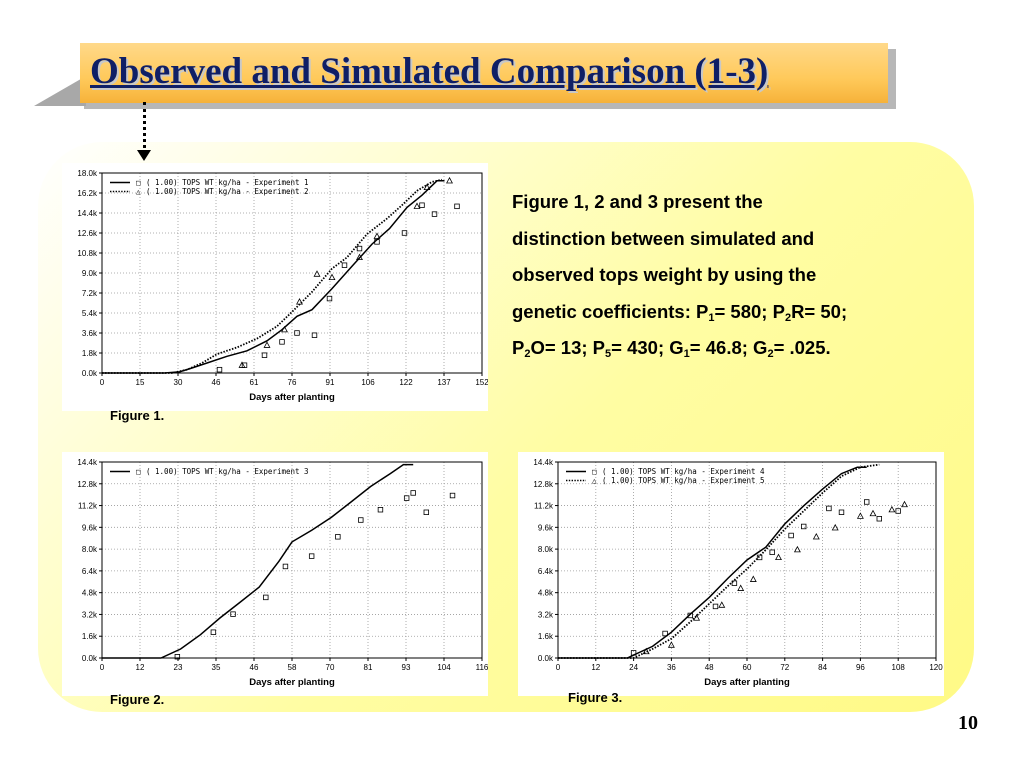  I want to click on x-tick-label: 46, so click(254, 667).